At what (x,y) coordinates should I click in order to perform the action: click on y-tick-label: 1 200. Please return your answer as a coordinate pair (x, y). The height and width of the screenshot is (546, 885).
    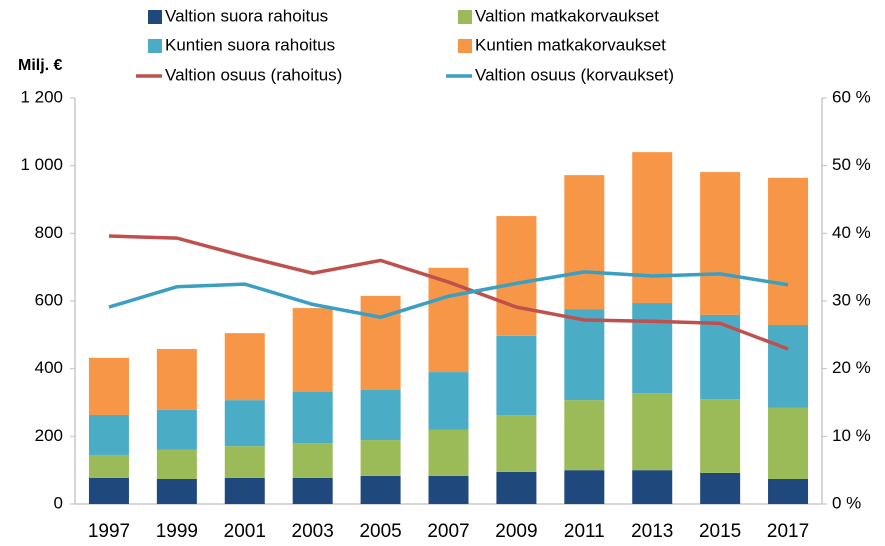
    Looking at the image, I should click on (41, 96).